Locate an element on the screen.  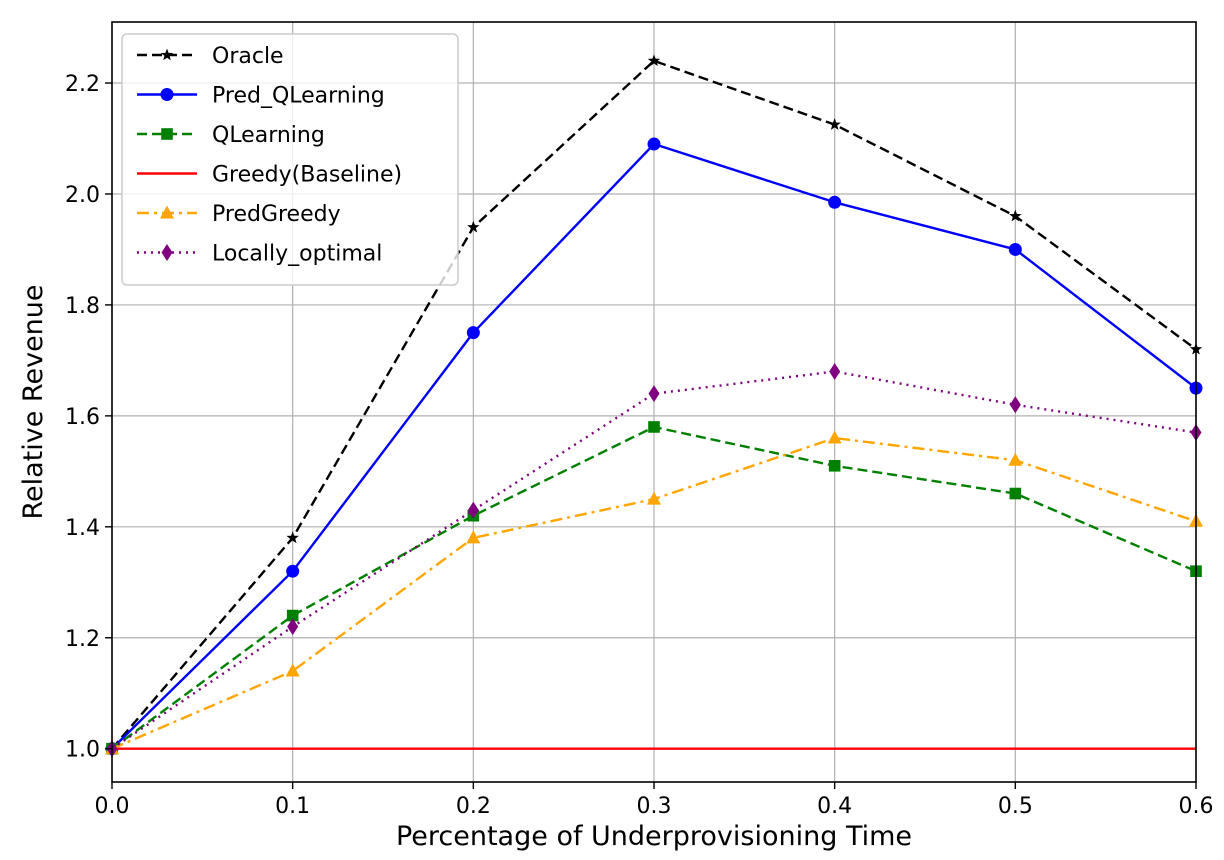
x-axis-label: Percentage of Underprovisioning Time is located at coordinates (654, 836).